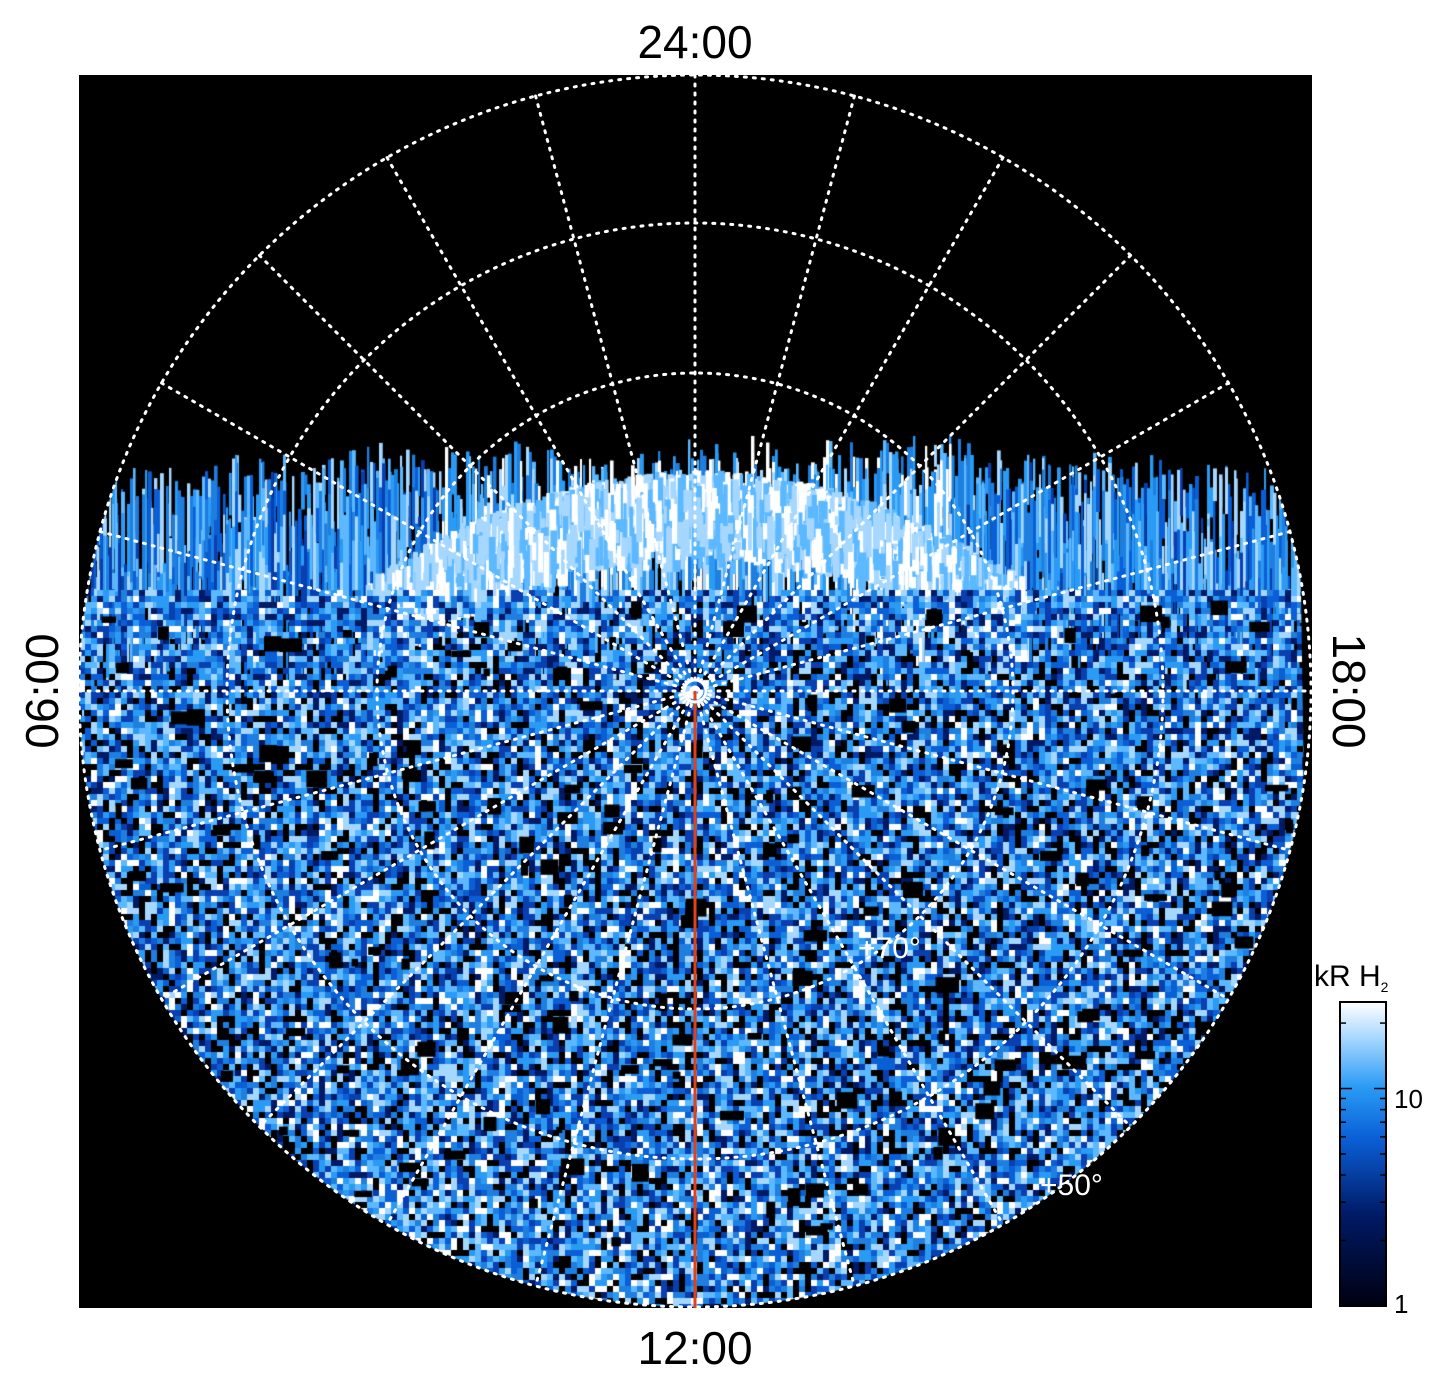 Image resolution: width=1447 pixels, height=1384 pixels. Describe the element at coordinates (889, 948) in the screenshot. I see `latitude-label-70: +70°` at that location.